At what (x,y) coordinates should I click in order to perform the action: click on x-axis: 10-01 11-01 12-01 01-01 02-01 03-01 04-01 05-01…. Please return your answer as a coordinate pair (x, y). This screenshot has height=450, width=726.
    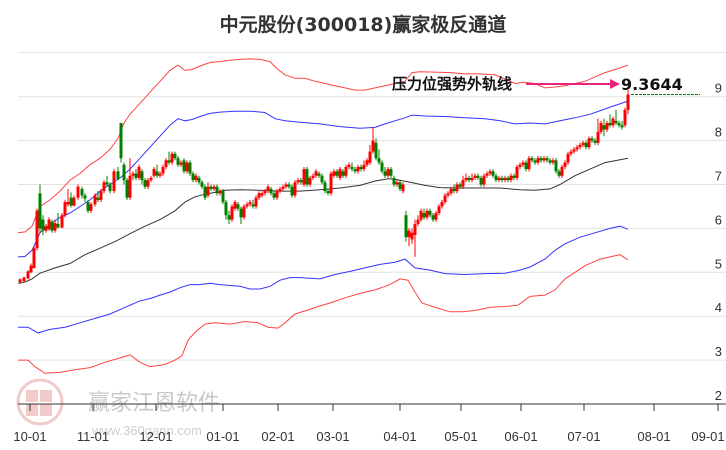
    Looking at the image, I should click on (369, 423).